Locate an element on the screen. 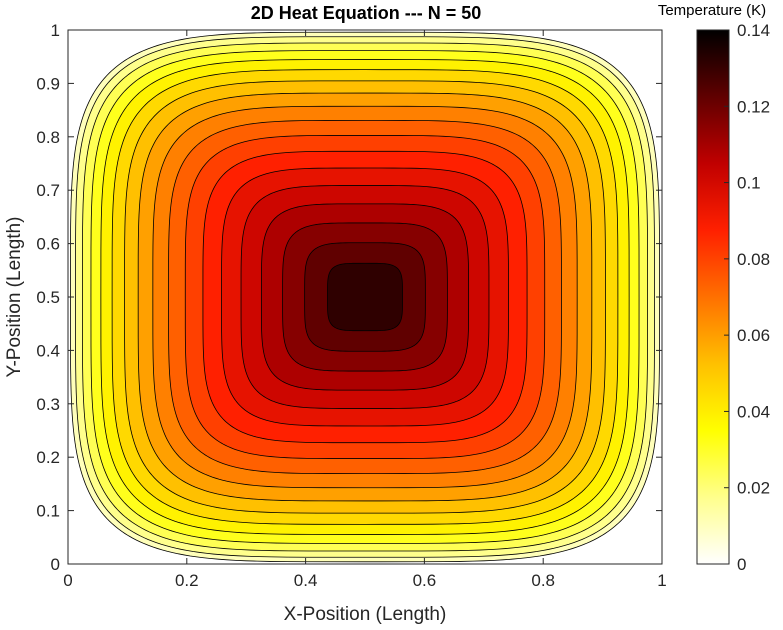 This screenshot has width=783, height=630. x-tick-label: 0.8 is located at coordinates (543, 580).